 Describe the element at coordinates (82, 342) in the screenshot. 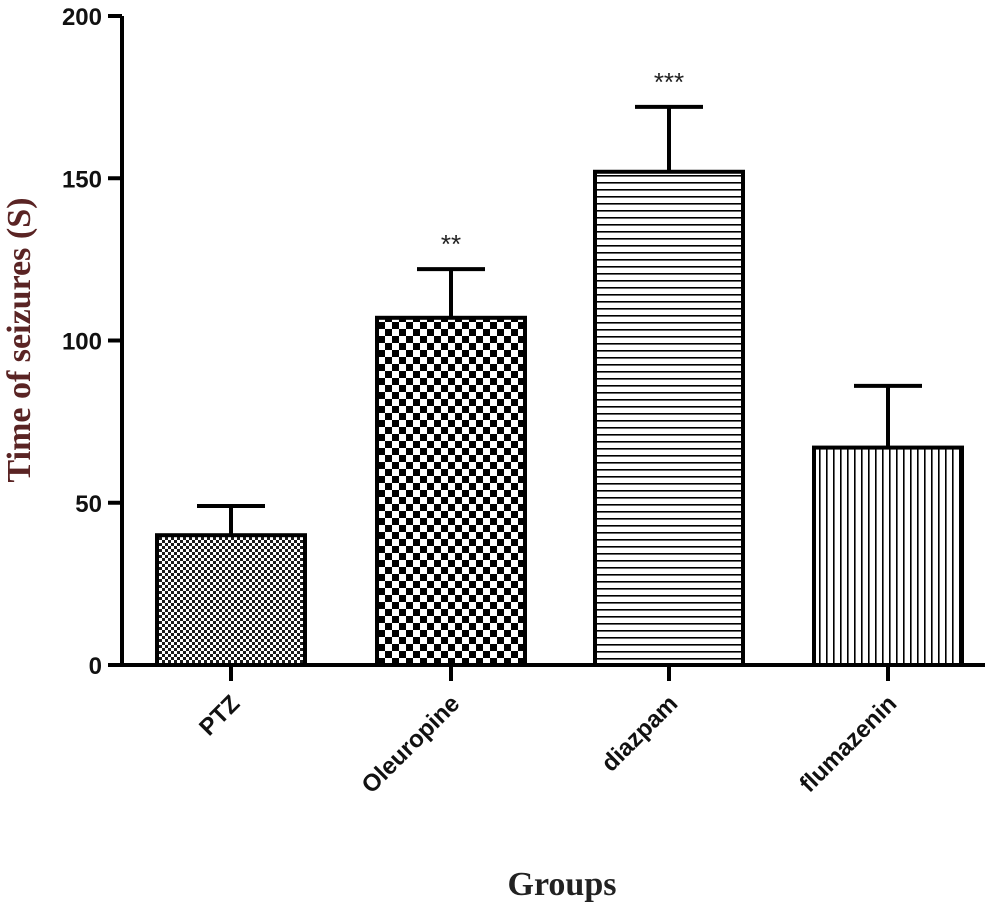

I see `y-tick-label: 100` at that location.